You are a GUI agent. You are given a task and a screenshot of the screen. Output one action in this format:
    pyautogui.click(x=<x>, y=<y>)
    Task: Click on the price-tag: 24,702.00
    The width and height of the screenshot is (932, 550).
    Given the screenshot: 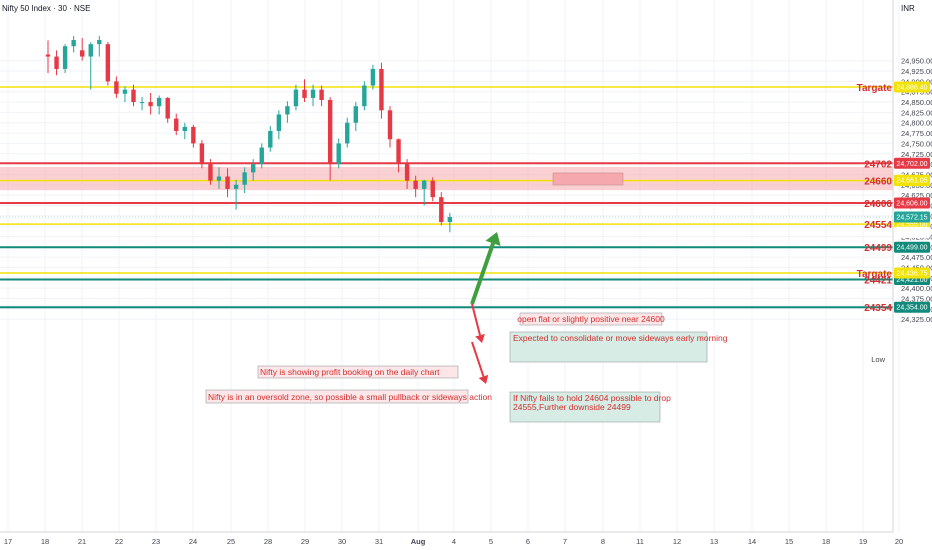 What is the action you would take?
    pyautogui.click(x=911, y=164)
    